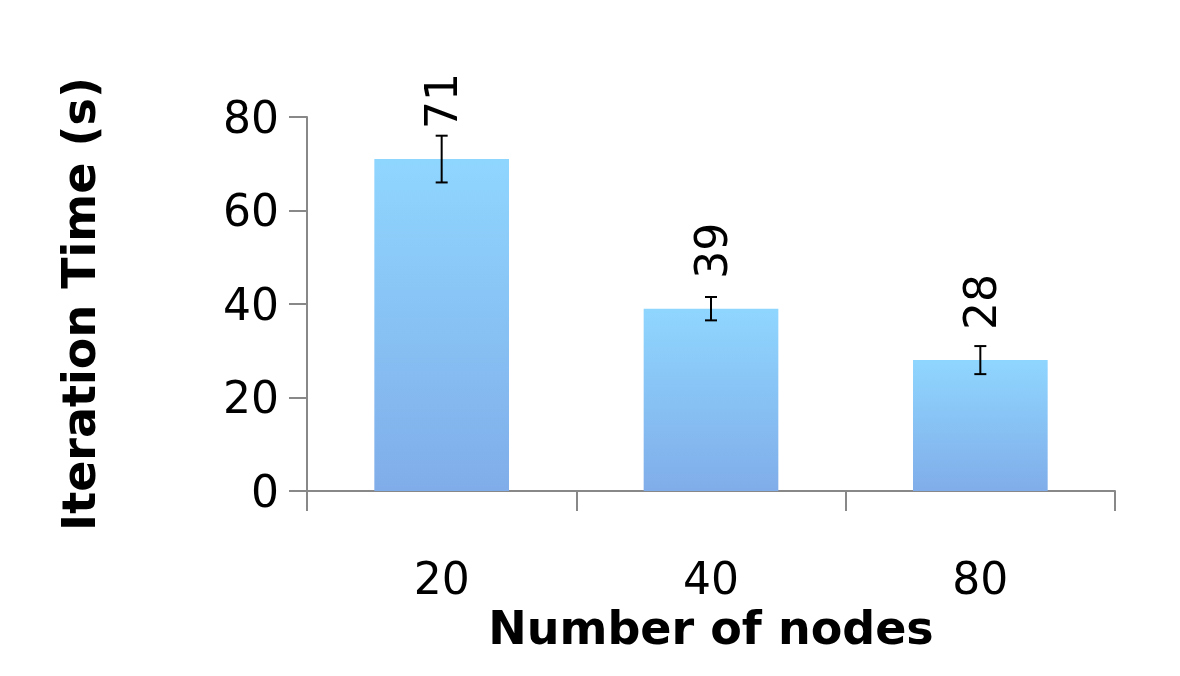 The width and height of the screenshot is (1180, 676). I want to click on y-tick-label: 60, so click(251, 210).